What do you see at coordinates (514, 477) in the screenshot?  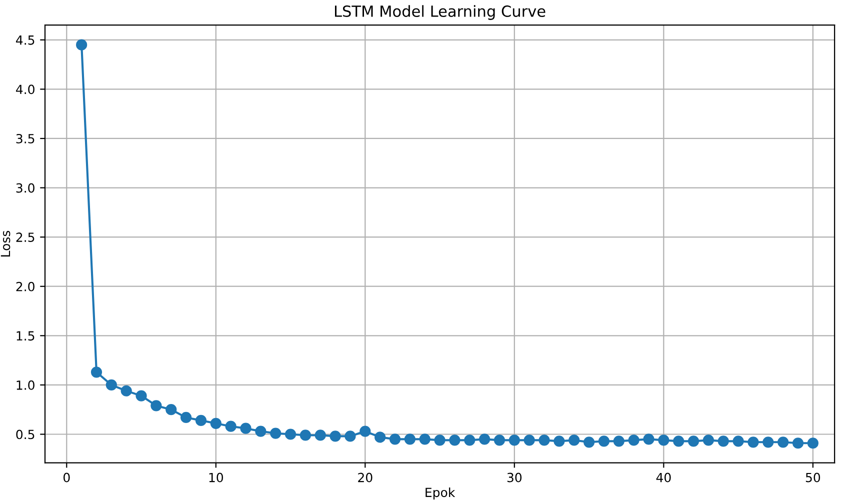 I see `x-tick-label: 30` at bounding box center [514, 477].